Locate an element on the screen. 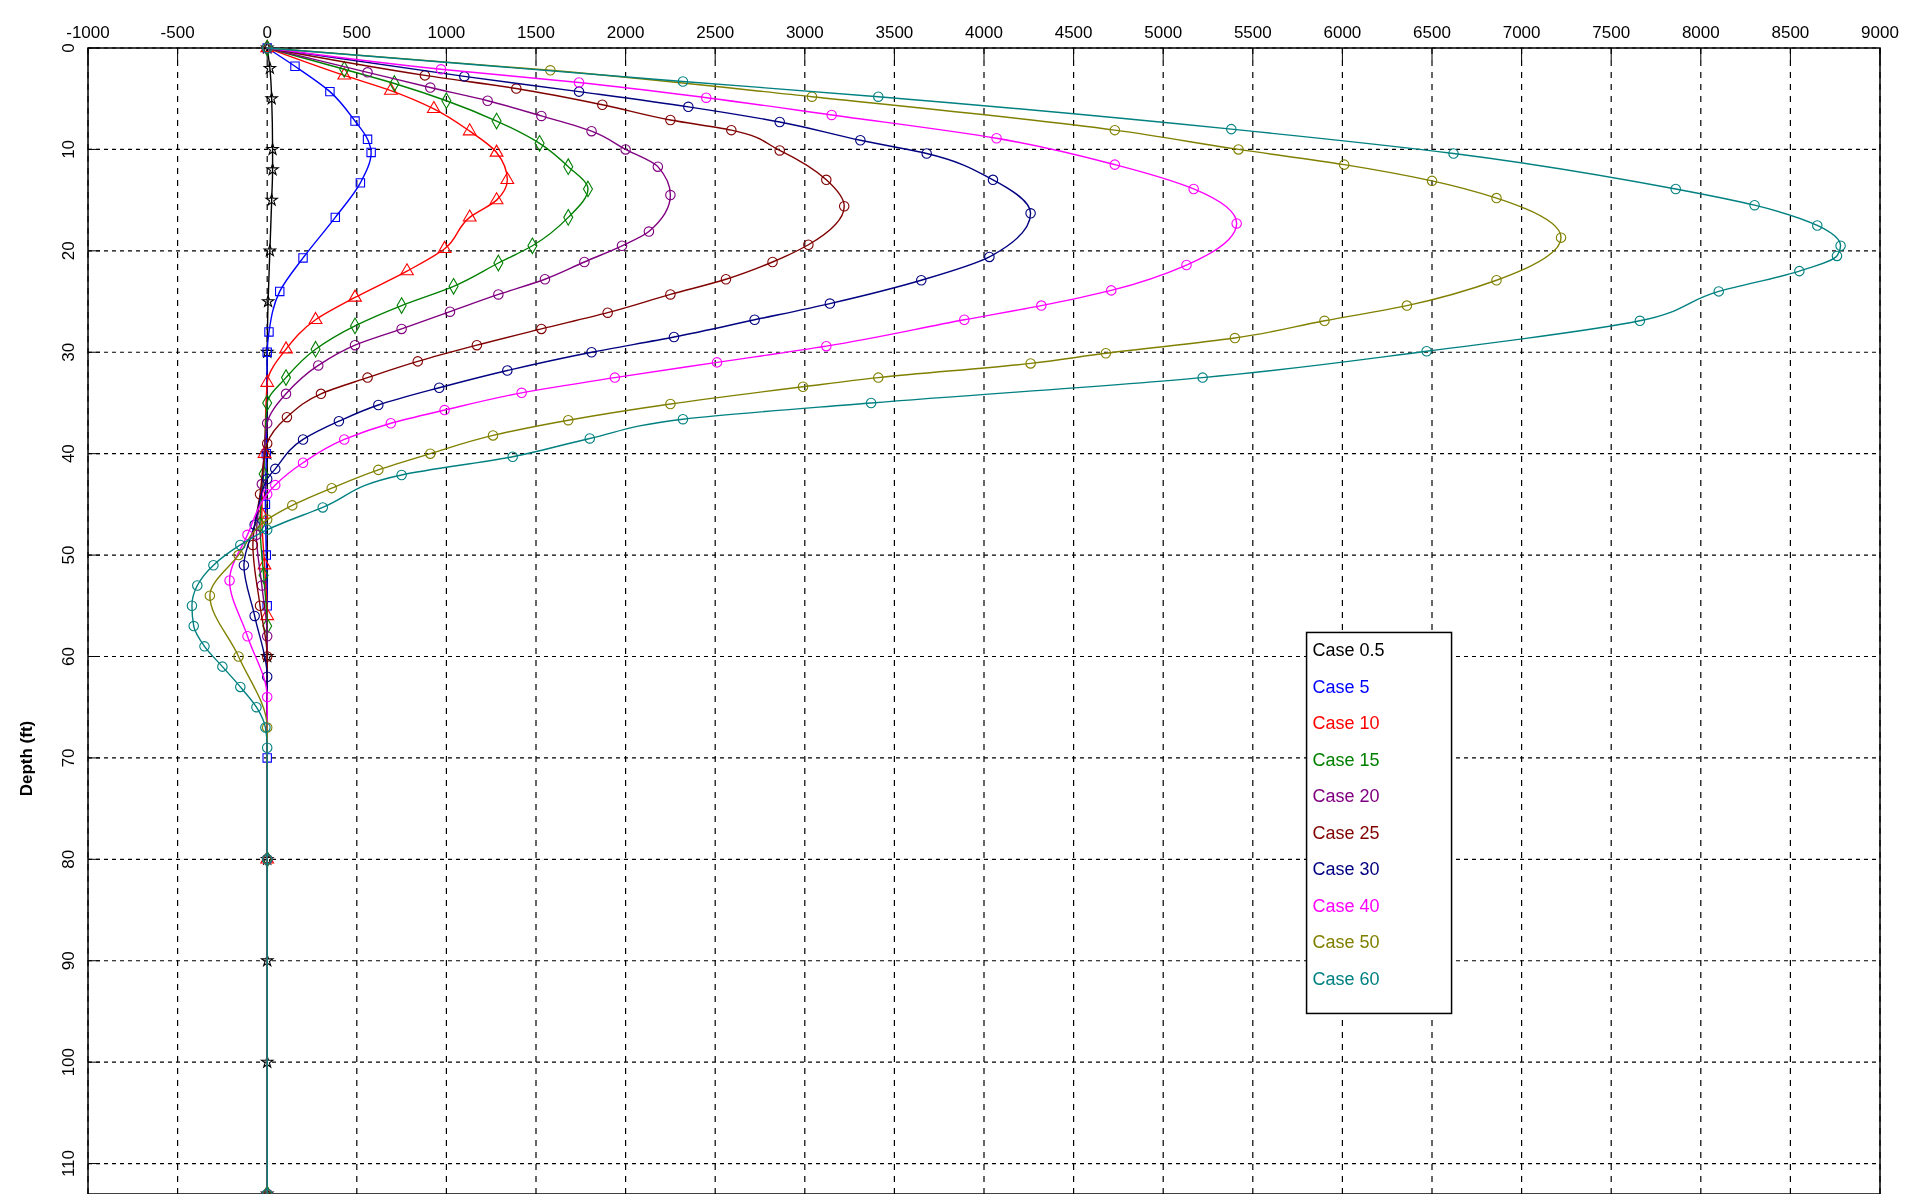 The height and width of the screenshot is (1202, 1911). x-tick-label: 500 is located at coordinates (356, 32).